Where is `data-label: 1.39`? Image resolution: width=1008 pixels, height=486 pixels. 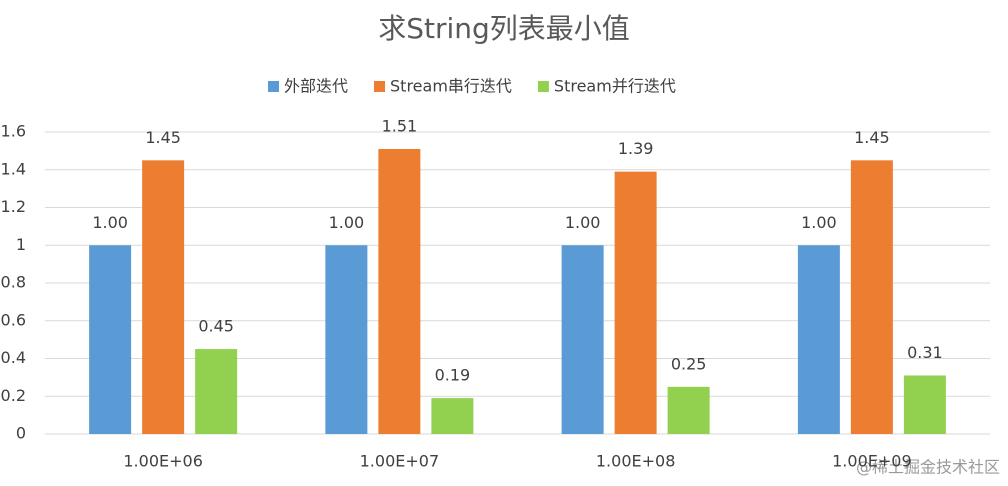
data-label: 1.39 is located at coordinates (636, 148).